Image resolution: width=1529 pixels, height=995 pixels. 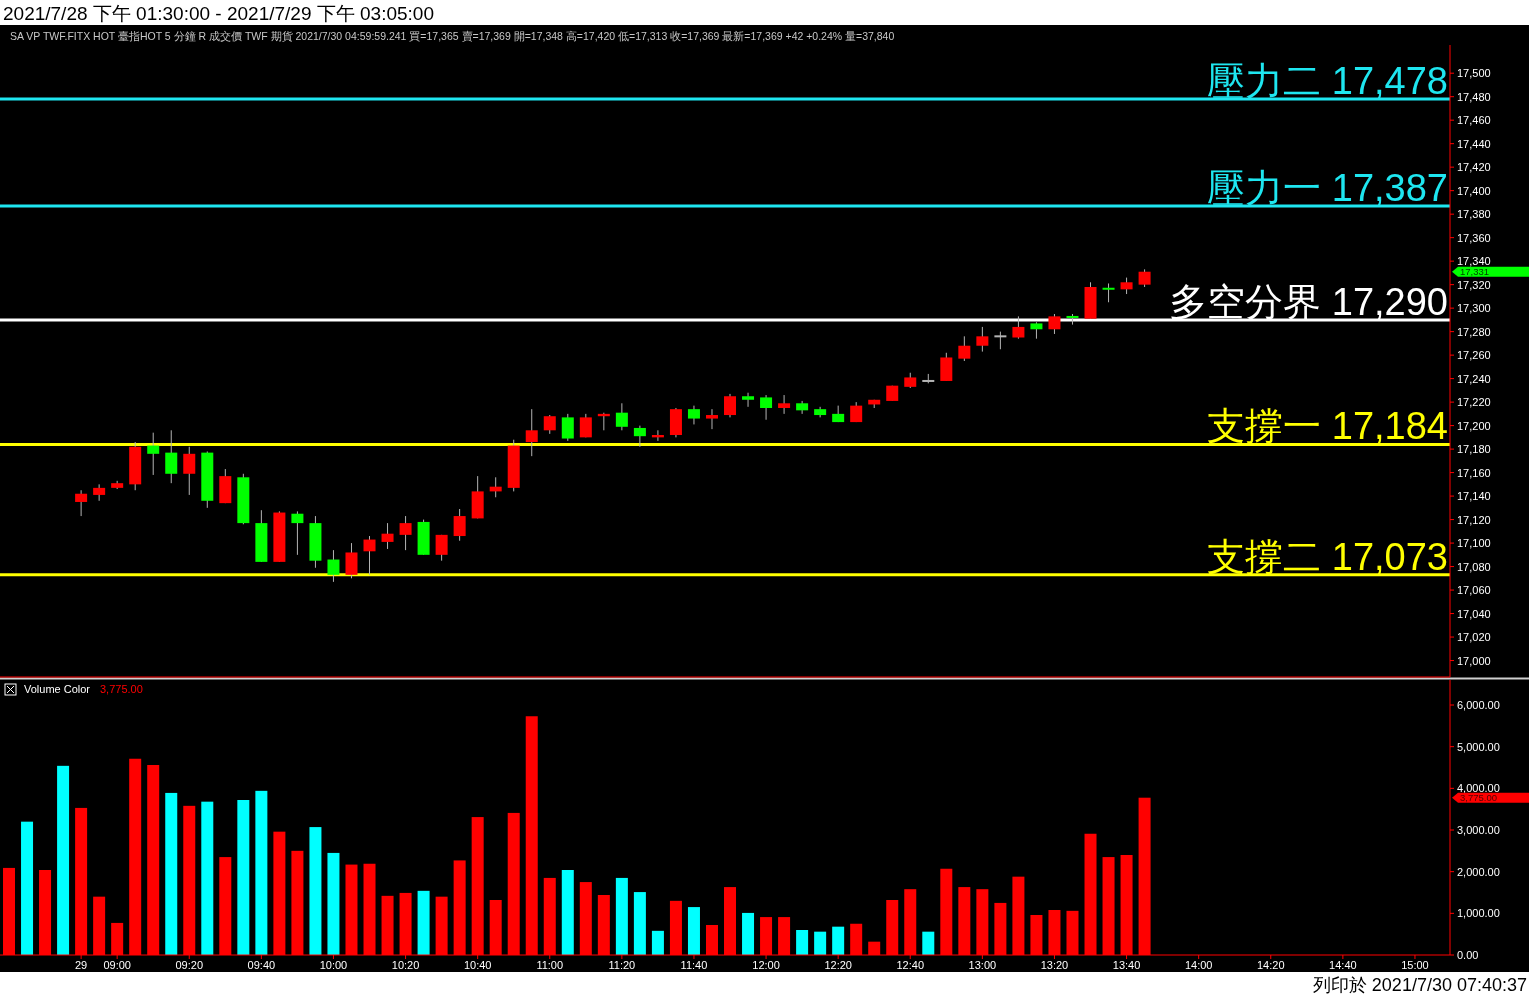 I want to click on y-tick-label: 17,300, so click(x=1474, y=308).